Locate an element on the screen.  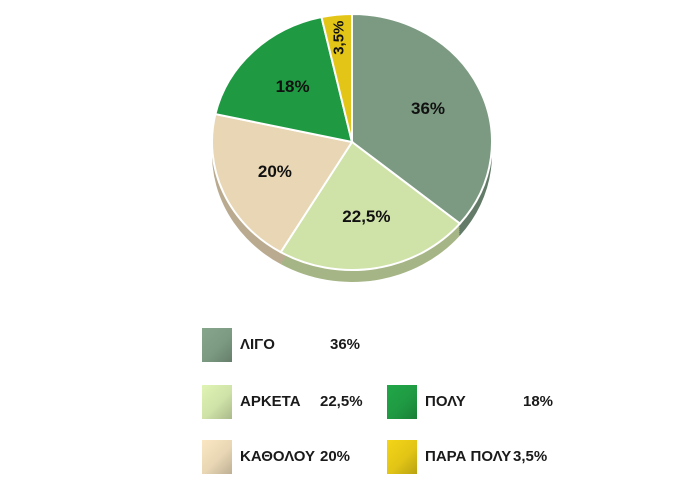
legend-label-3: ΠΟΛΥ is located at coordinates (445, 401).